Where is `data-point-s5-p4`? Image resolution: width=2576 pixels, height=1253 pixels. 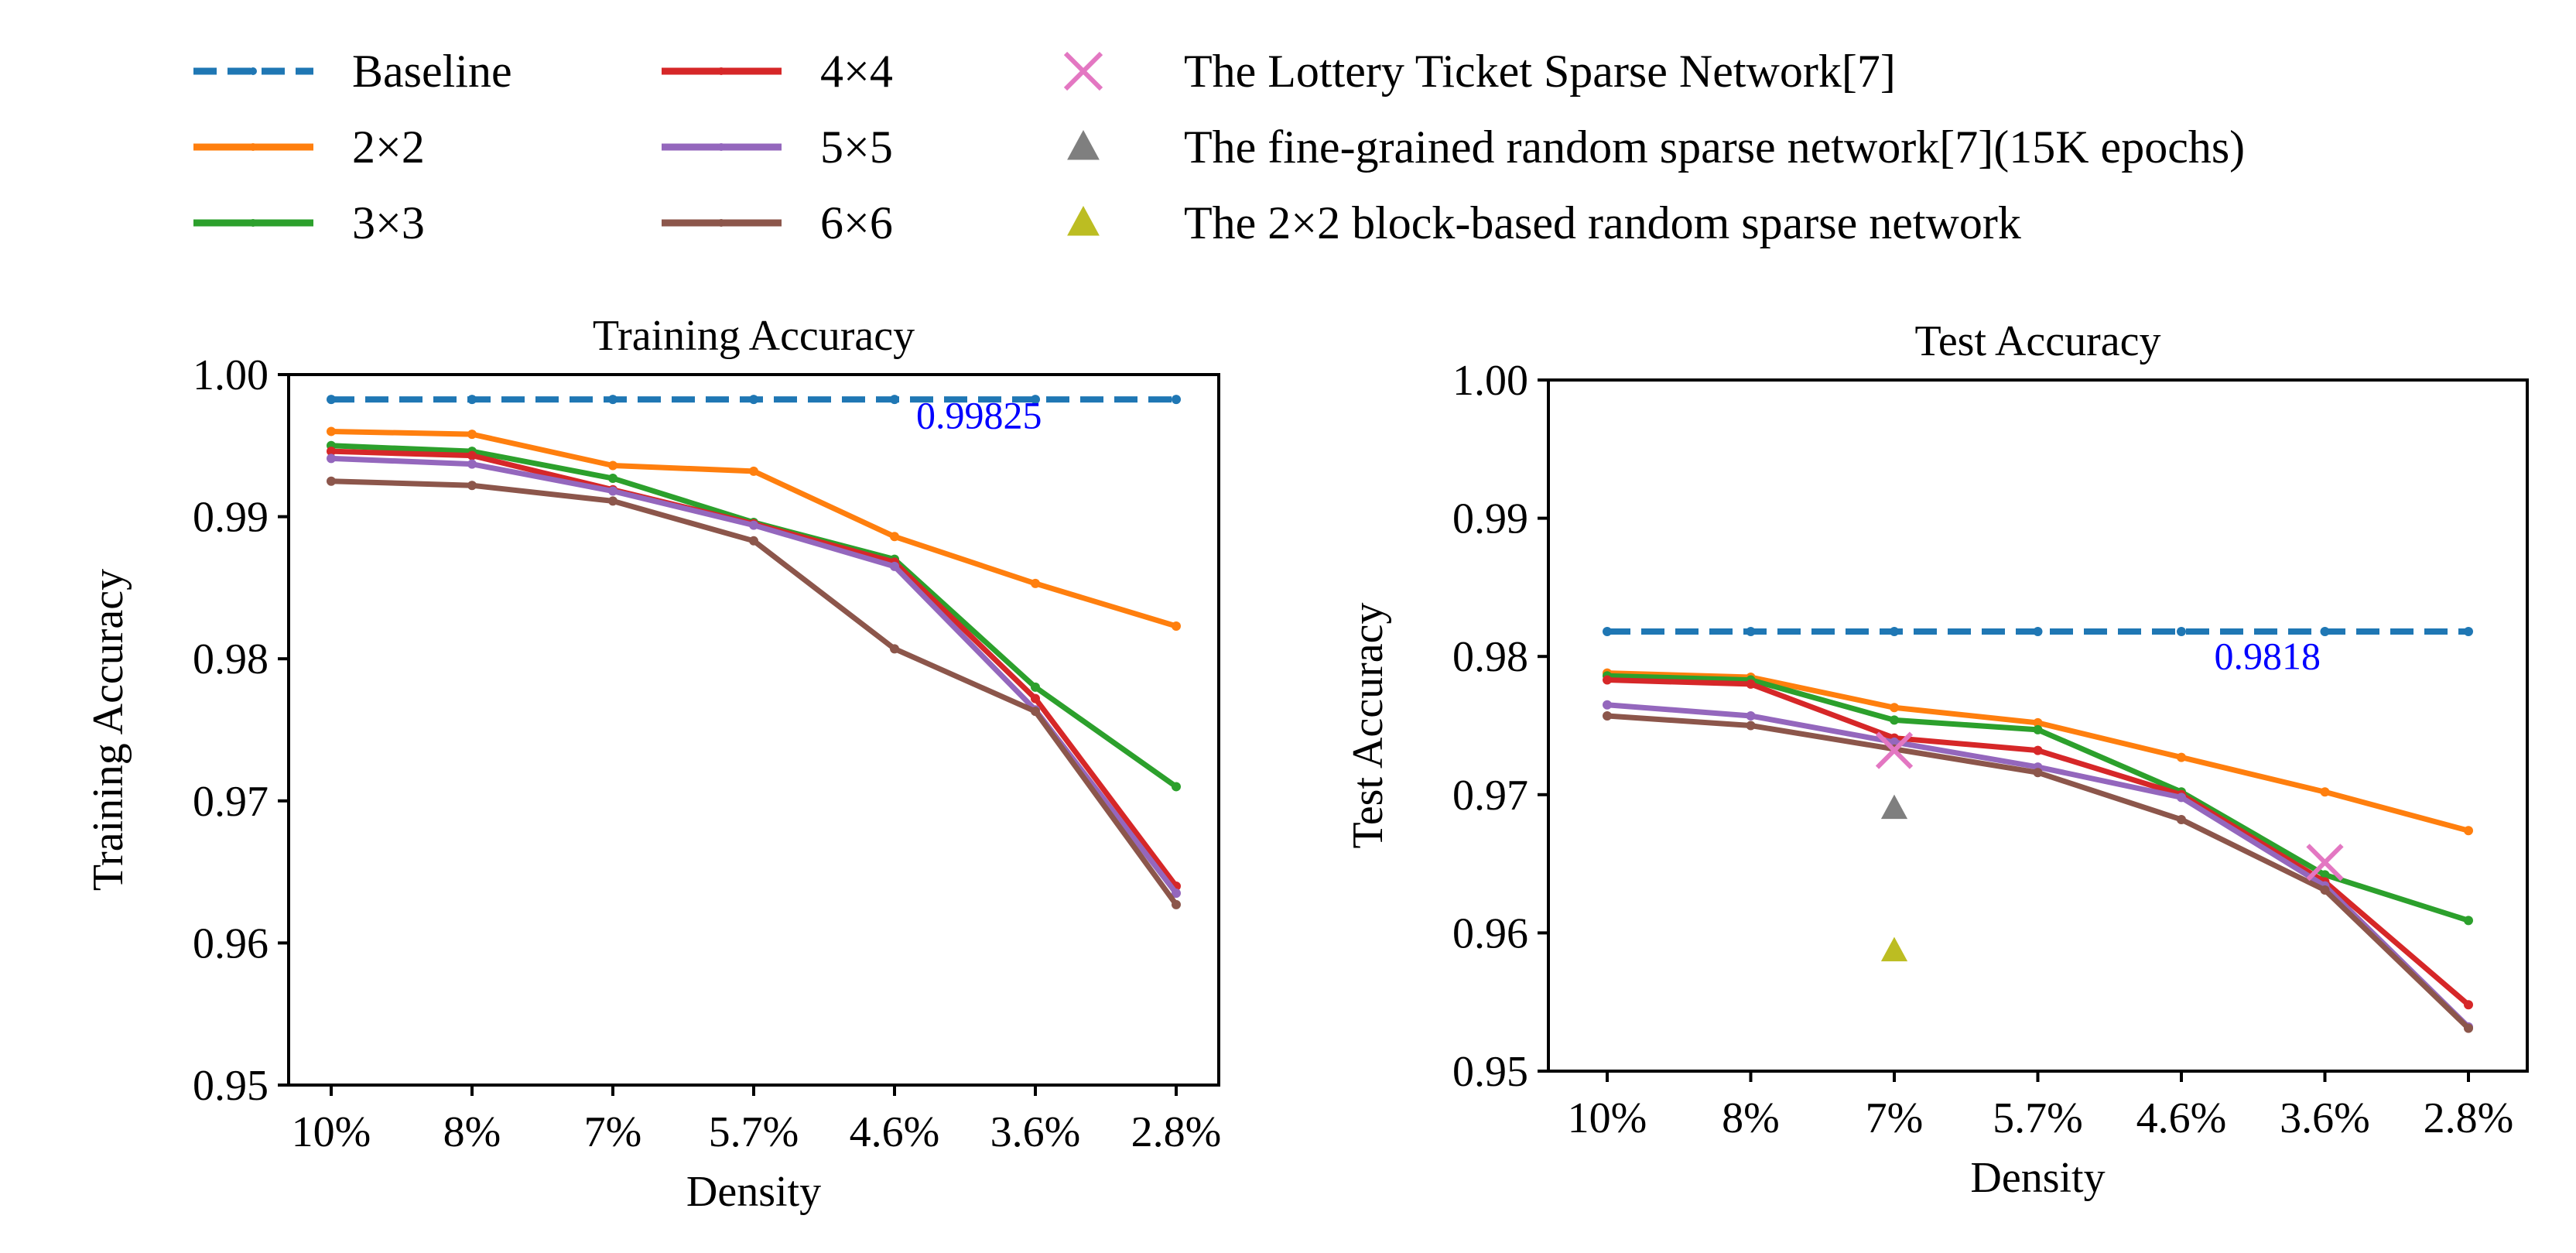
data-point-s5-p4 is located at coordinates (894, 649).